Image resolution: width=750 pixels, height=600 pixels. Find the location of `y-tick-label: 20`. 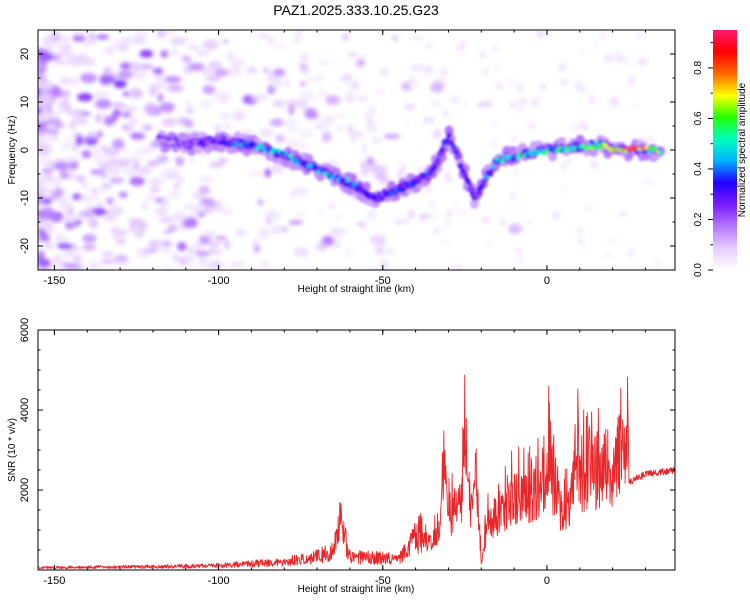

y-tick-label: 20 is located at coordinates (25, 54).